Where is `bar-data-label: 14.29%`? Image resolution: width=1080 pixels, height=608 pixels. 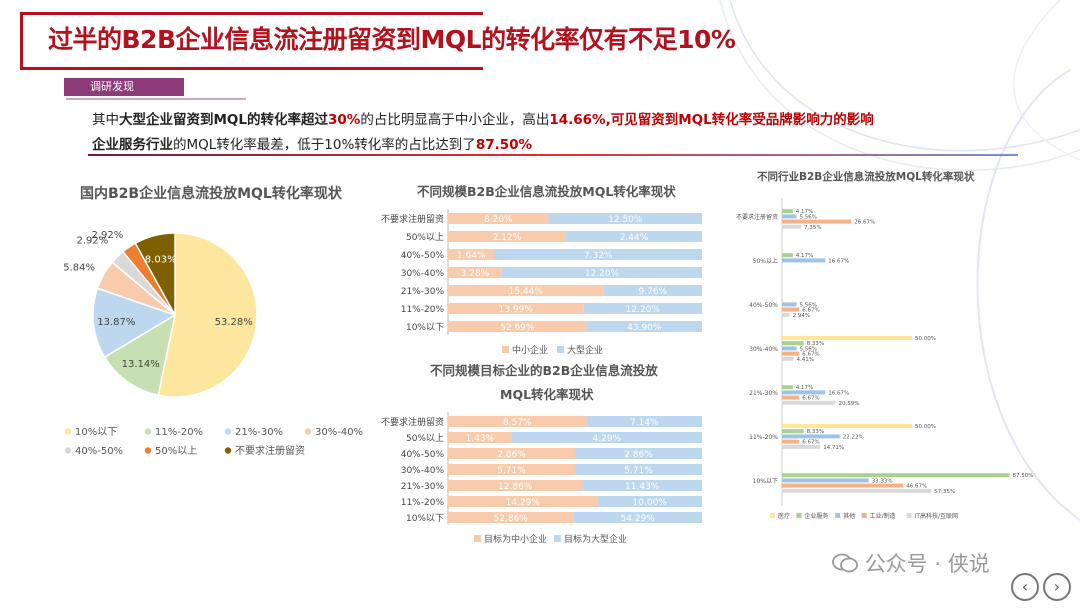
bar-data-label: 14.29% is located at coordinates (523, 503).